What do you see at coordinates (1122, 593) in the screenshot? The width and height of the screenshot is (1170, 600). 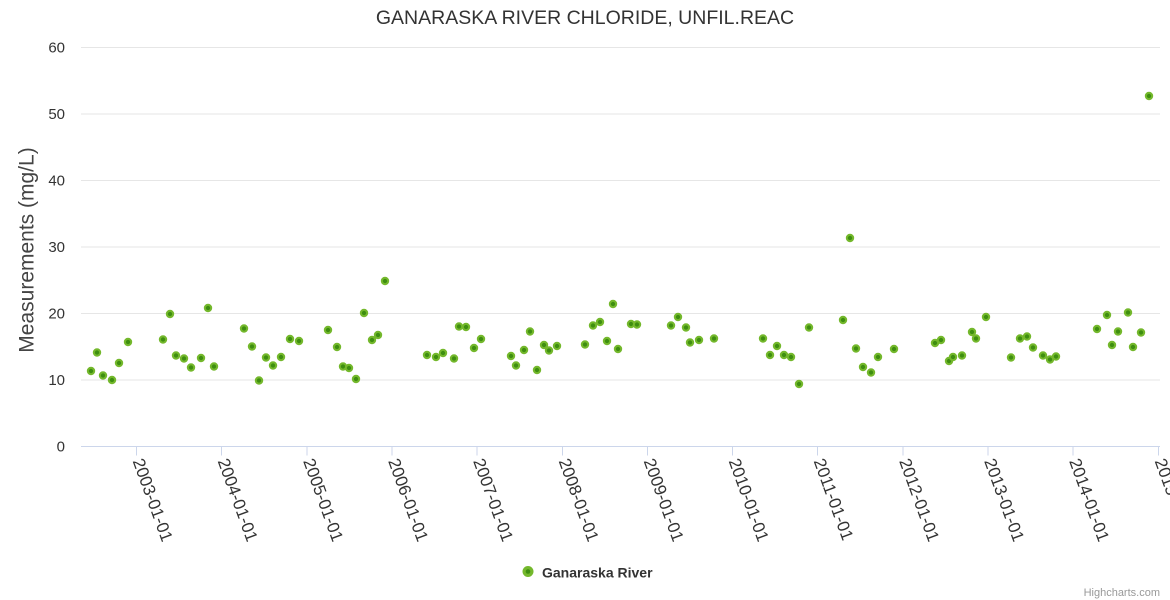 I see `svg-text: Highcharts.com` at bounding box center [1122, 593].